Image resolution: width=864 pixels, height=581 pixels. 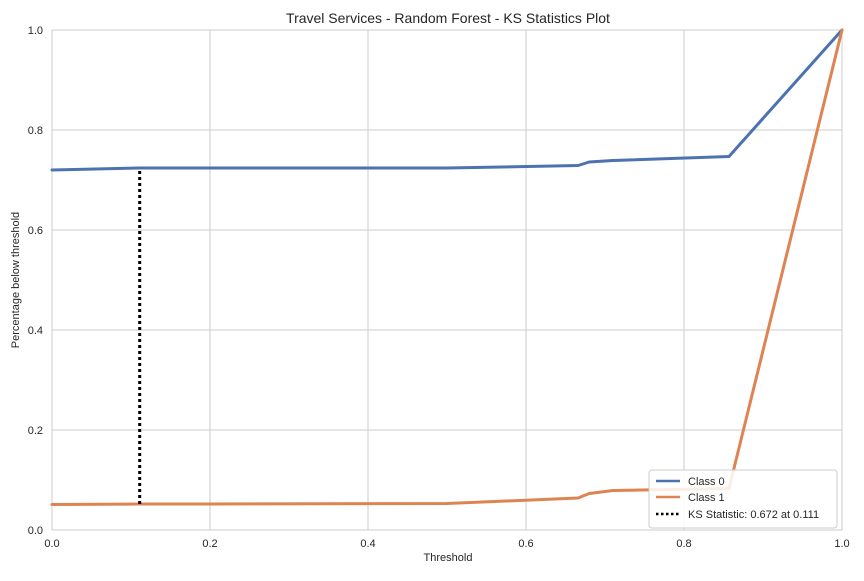 I want to click on legend-label-class-0: Class 0, so click(x=706, y=482).